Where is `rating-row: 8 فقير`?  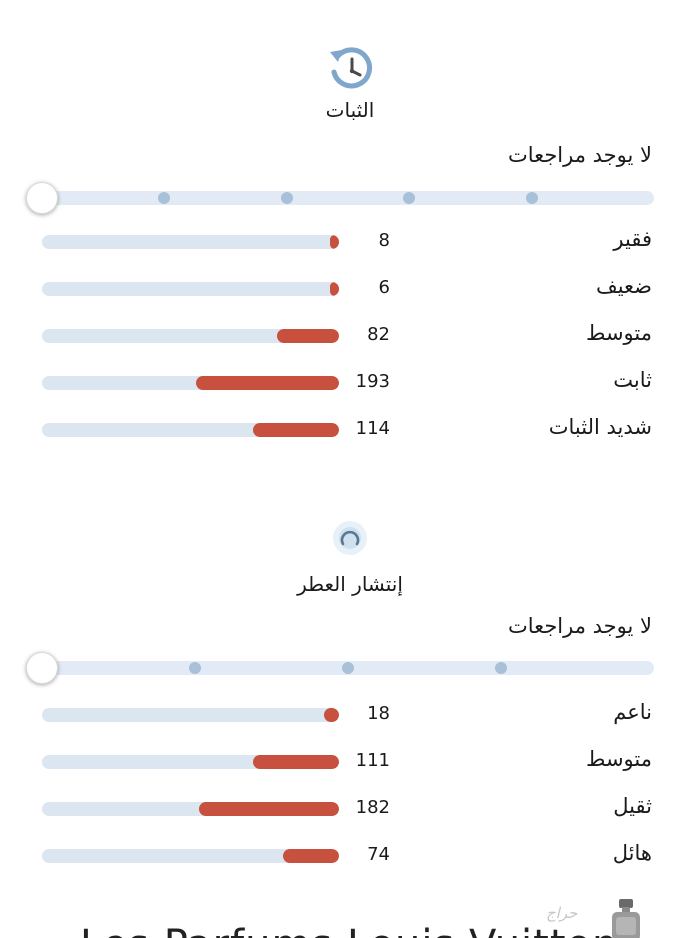
rating-row: 8 فقير is located at coordinates (350, 242).